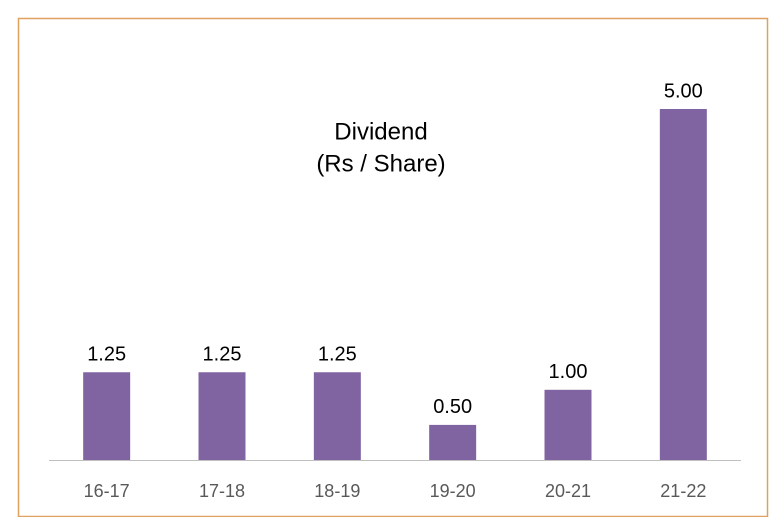  Describe the element at coordinates (568, 491) in the screenshot. I see `x-tick-label: 20-21` at that location.